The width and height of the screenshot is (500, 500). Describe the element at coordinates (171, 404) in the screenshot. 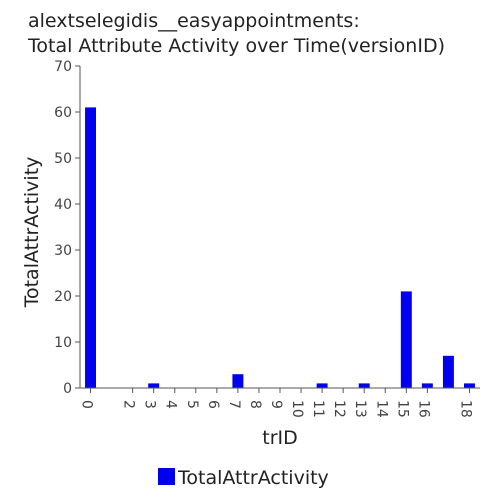

I see `x-tick-label: 4` at that location.